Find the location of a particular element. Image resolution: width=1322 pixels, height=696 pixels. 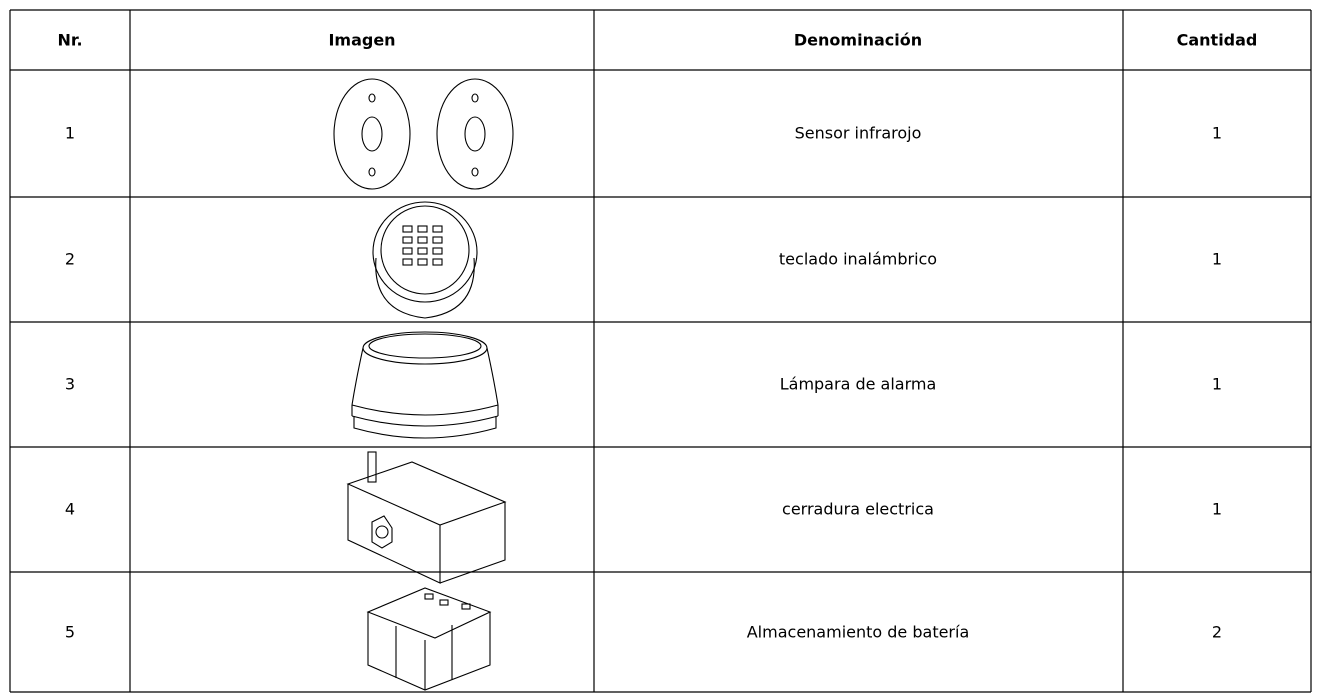

item-name: Lámpara de alarma is located at coordinates (858, 384).